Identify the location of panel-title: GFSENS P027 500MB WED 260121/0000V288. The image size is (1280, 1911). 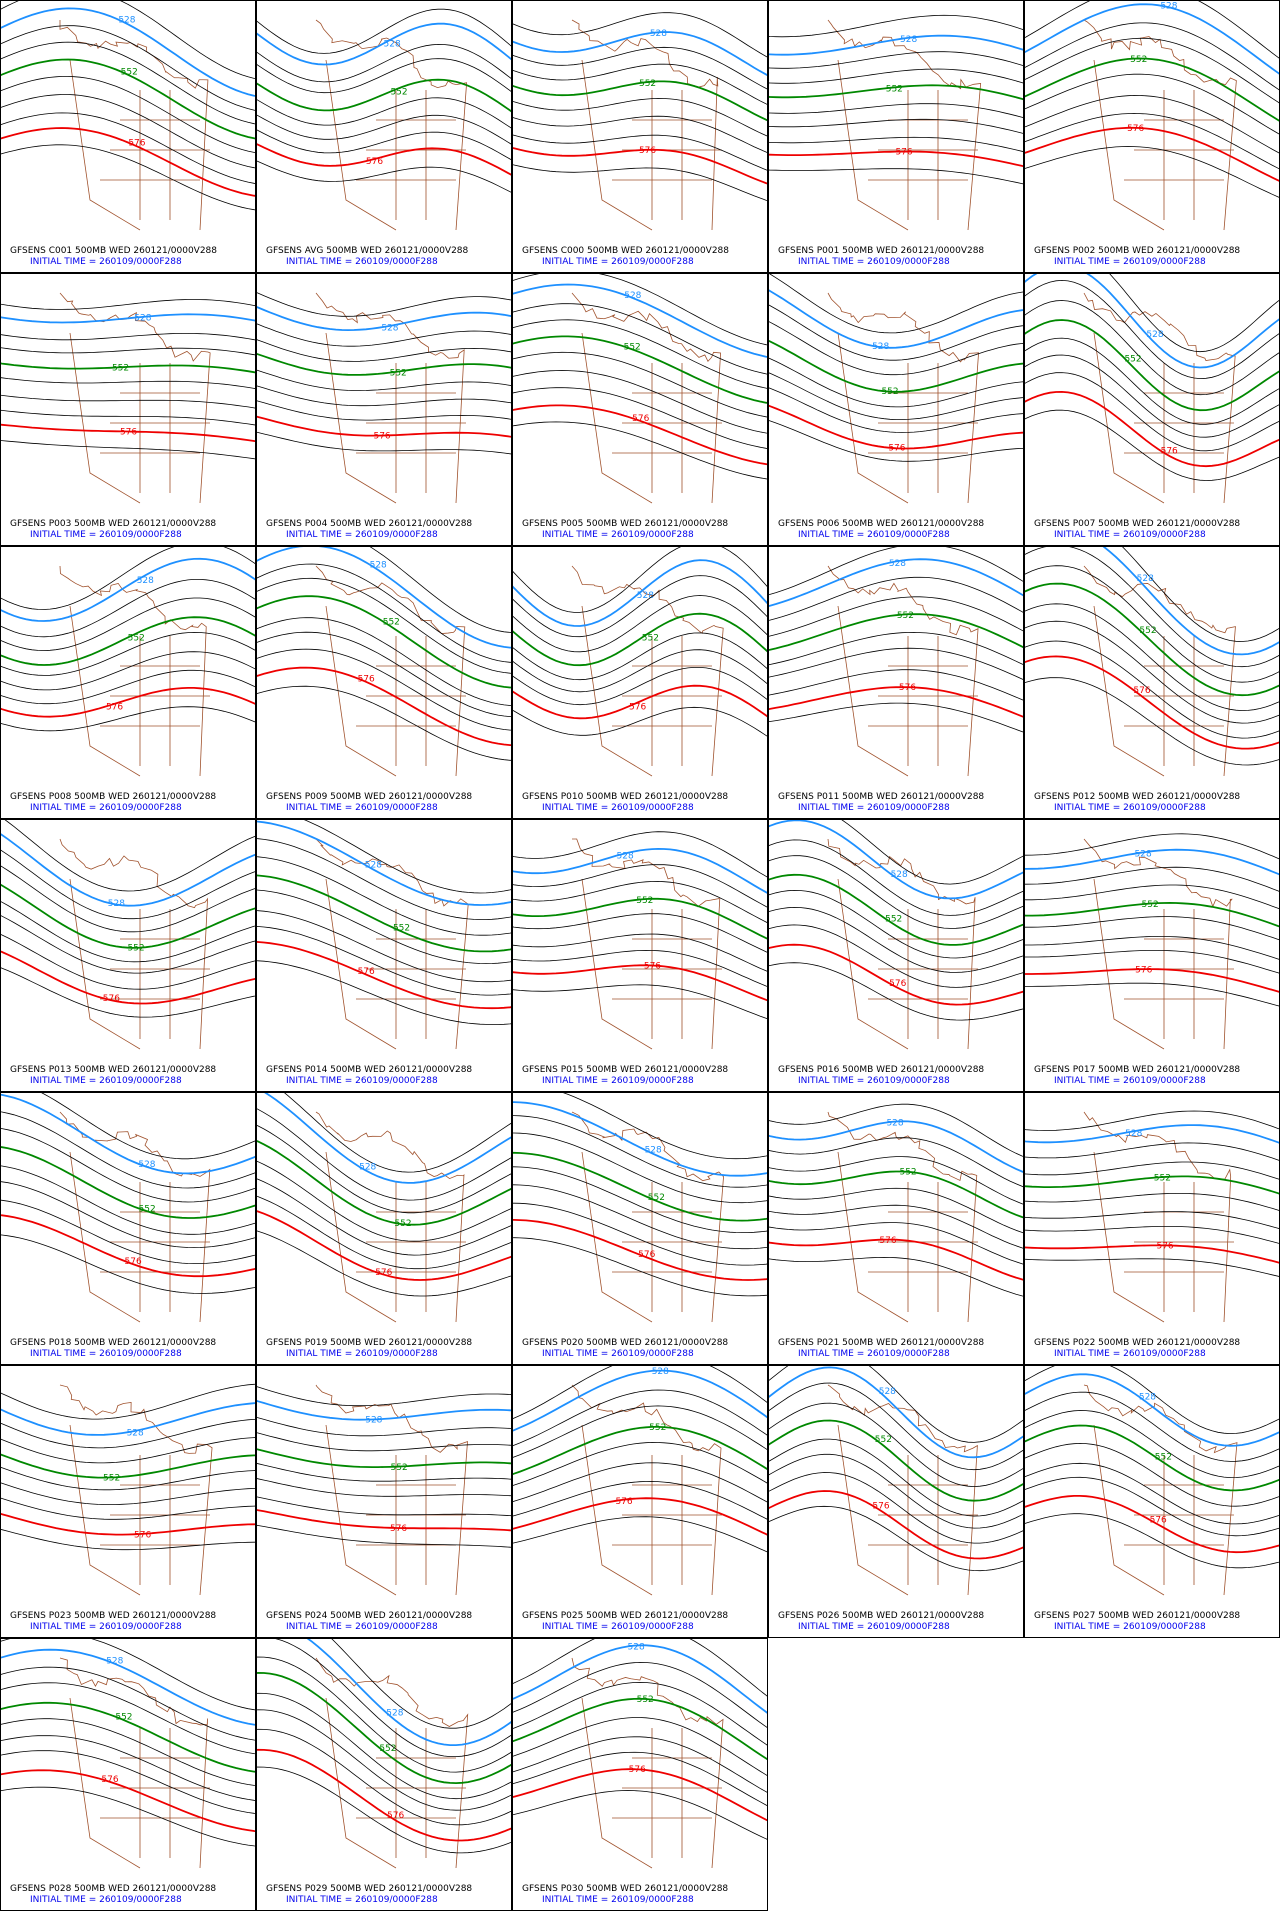
(1137, 1616).